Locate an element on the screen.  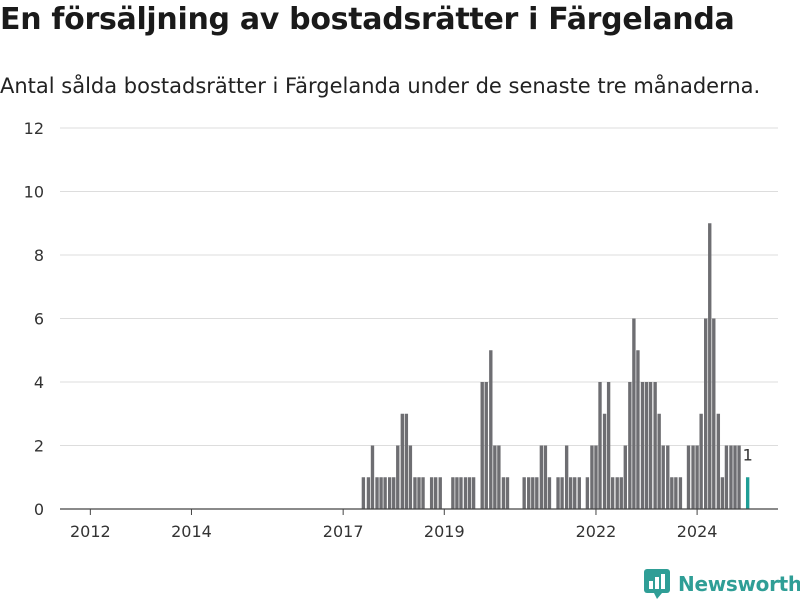
x-tick-label: 2012 is located at coordinates (90, 531).